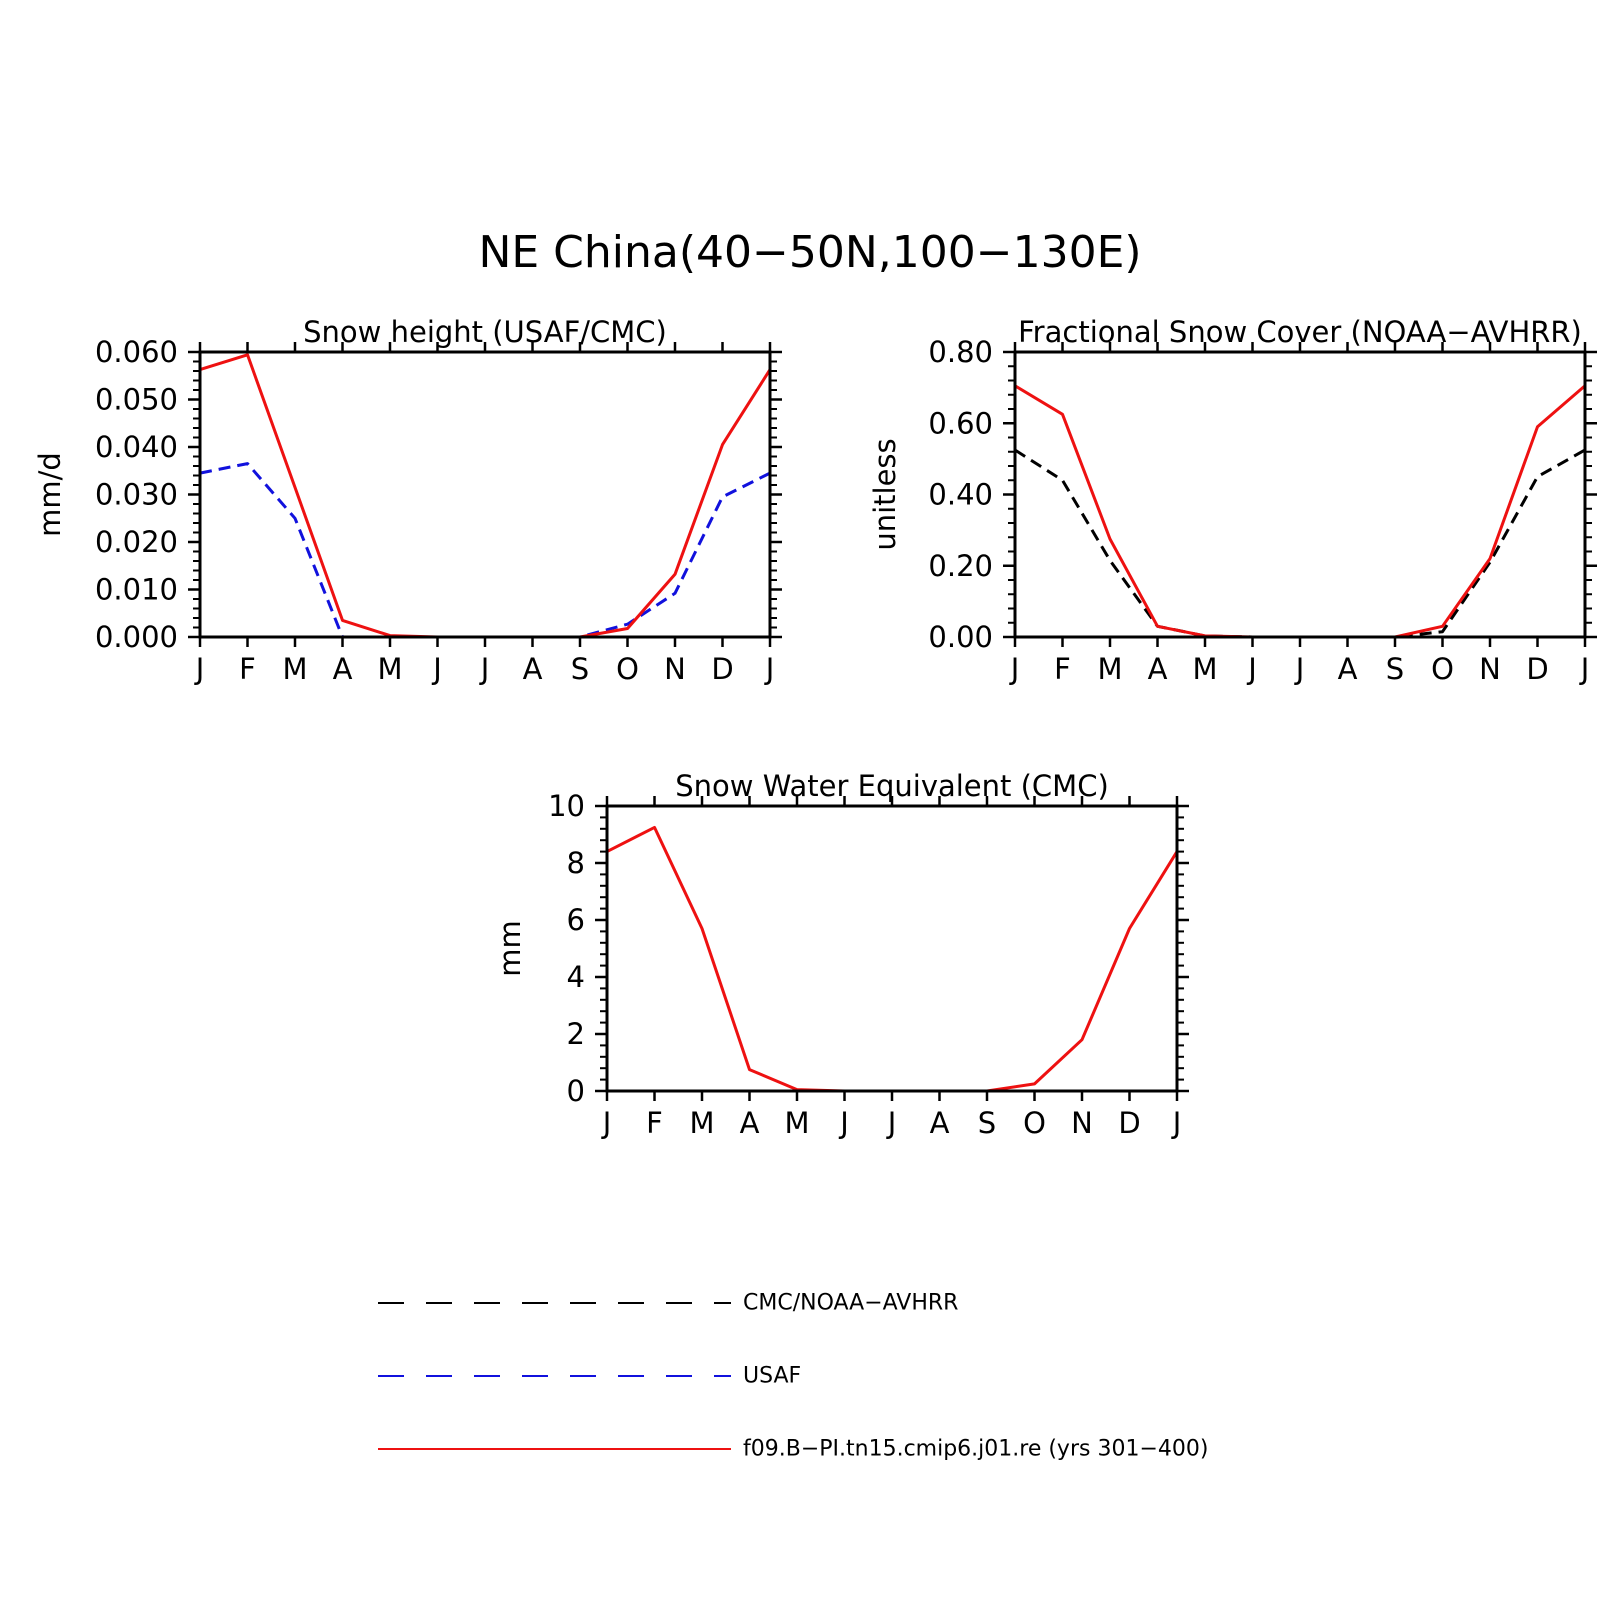 Image resolution: width=1620 pixels, height=1620 pixels. I want to click on y-tick-label: 2, so click(576, 1034).